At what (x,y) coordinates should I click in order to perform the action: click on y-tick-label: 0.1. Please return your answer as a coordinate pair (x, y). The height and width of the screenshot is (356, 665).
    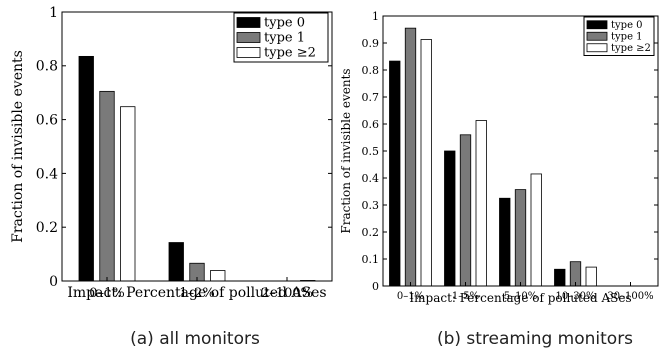
    Looking at the image, I should click on (371, 259).